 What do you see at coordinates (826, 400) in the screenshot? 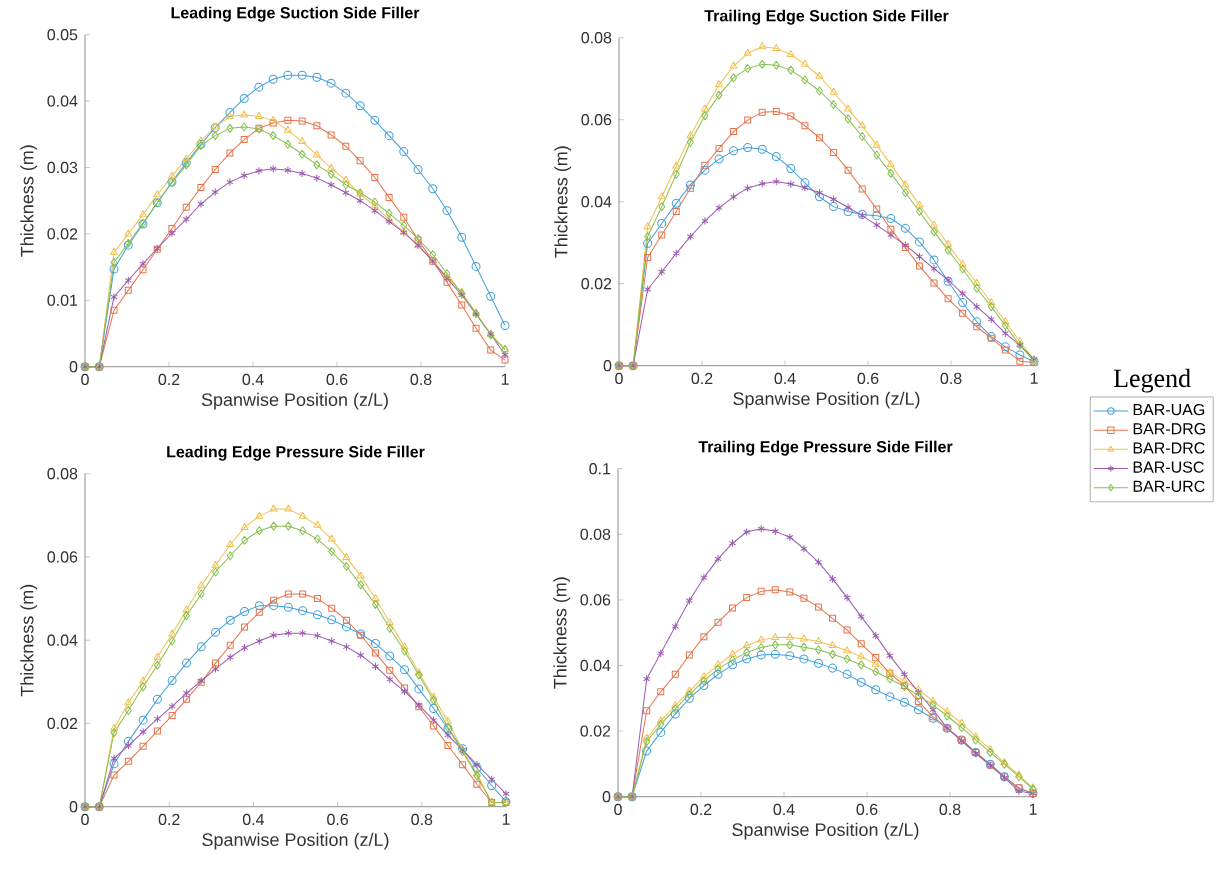
I see `x-axis-title: Spanwise Position (z/L)` at bounding box center [826, 400].